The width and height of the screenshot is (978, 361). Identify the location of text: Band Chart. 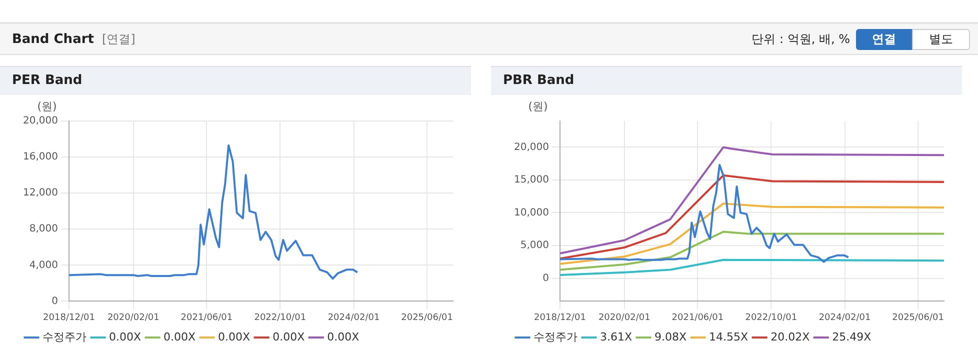
(53, 39).